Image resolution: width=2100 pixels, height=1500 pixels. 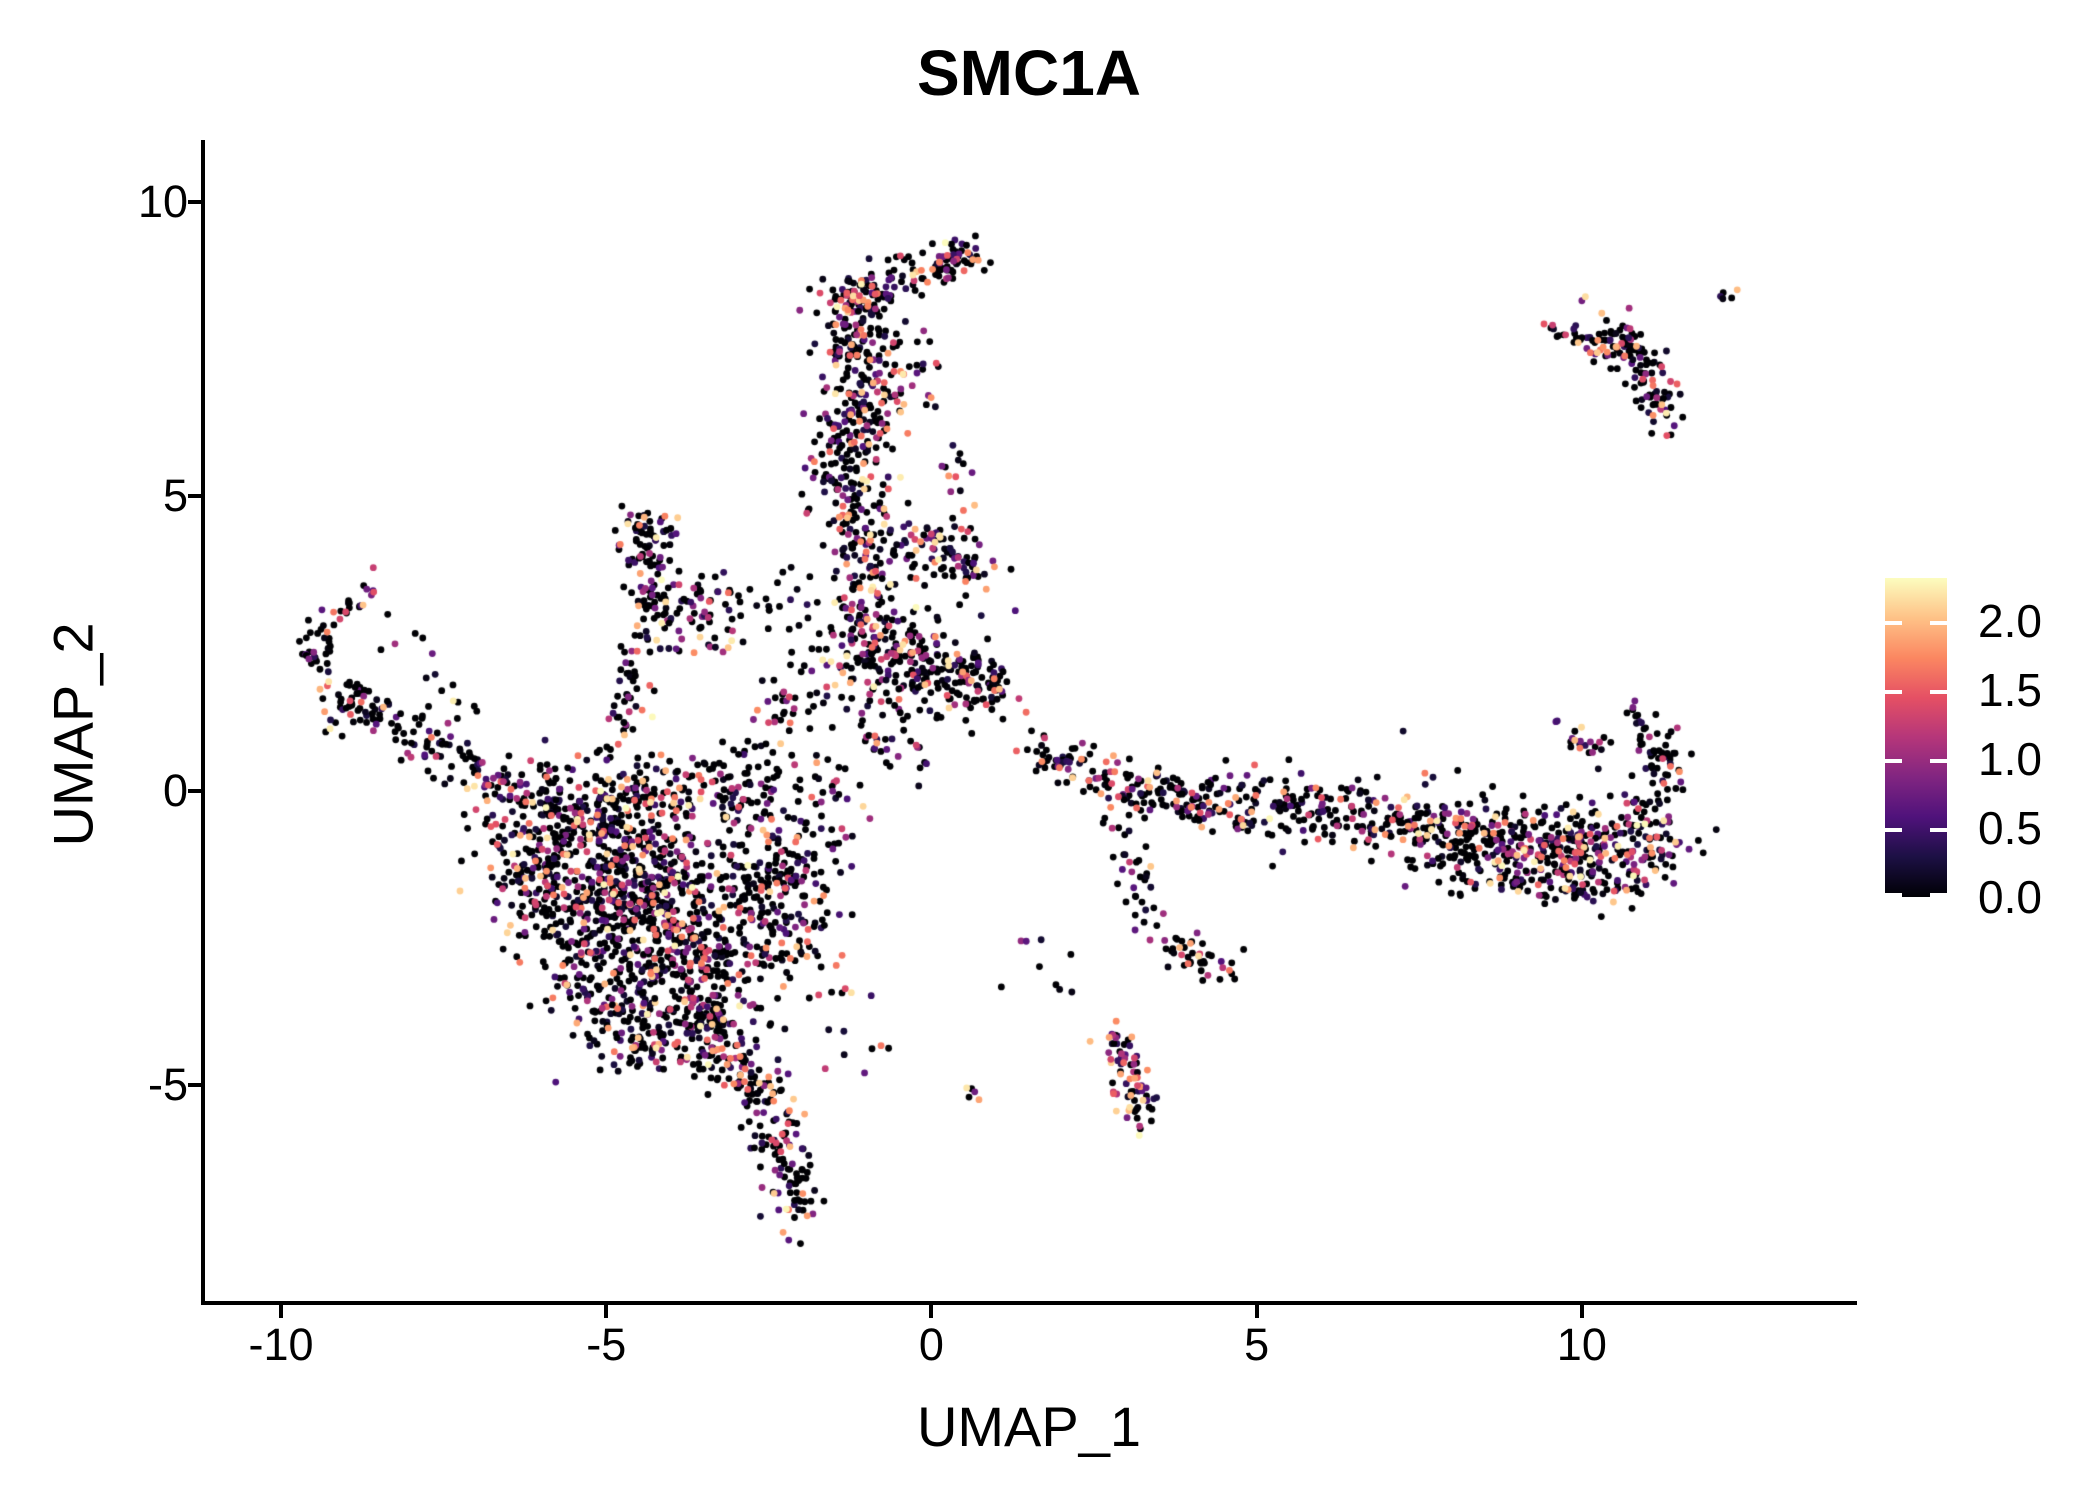 What do you see at coordinates (73, 734) in the screenshot?
I see `y-axis-title: UMAP_2` at bounding box center [73, 734].